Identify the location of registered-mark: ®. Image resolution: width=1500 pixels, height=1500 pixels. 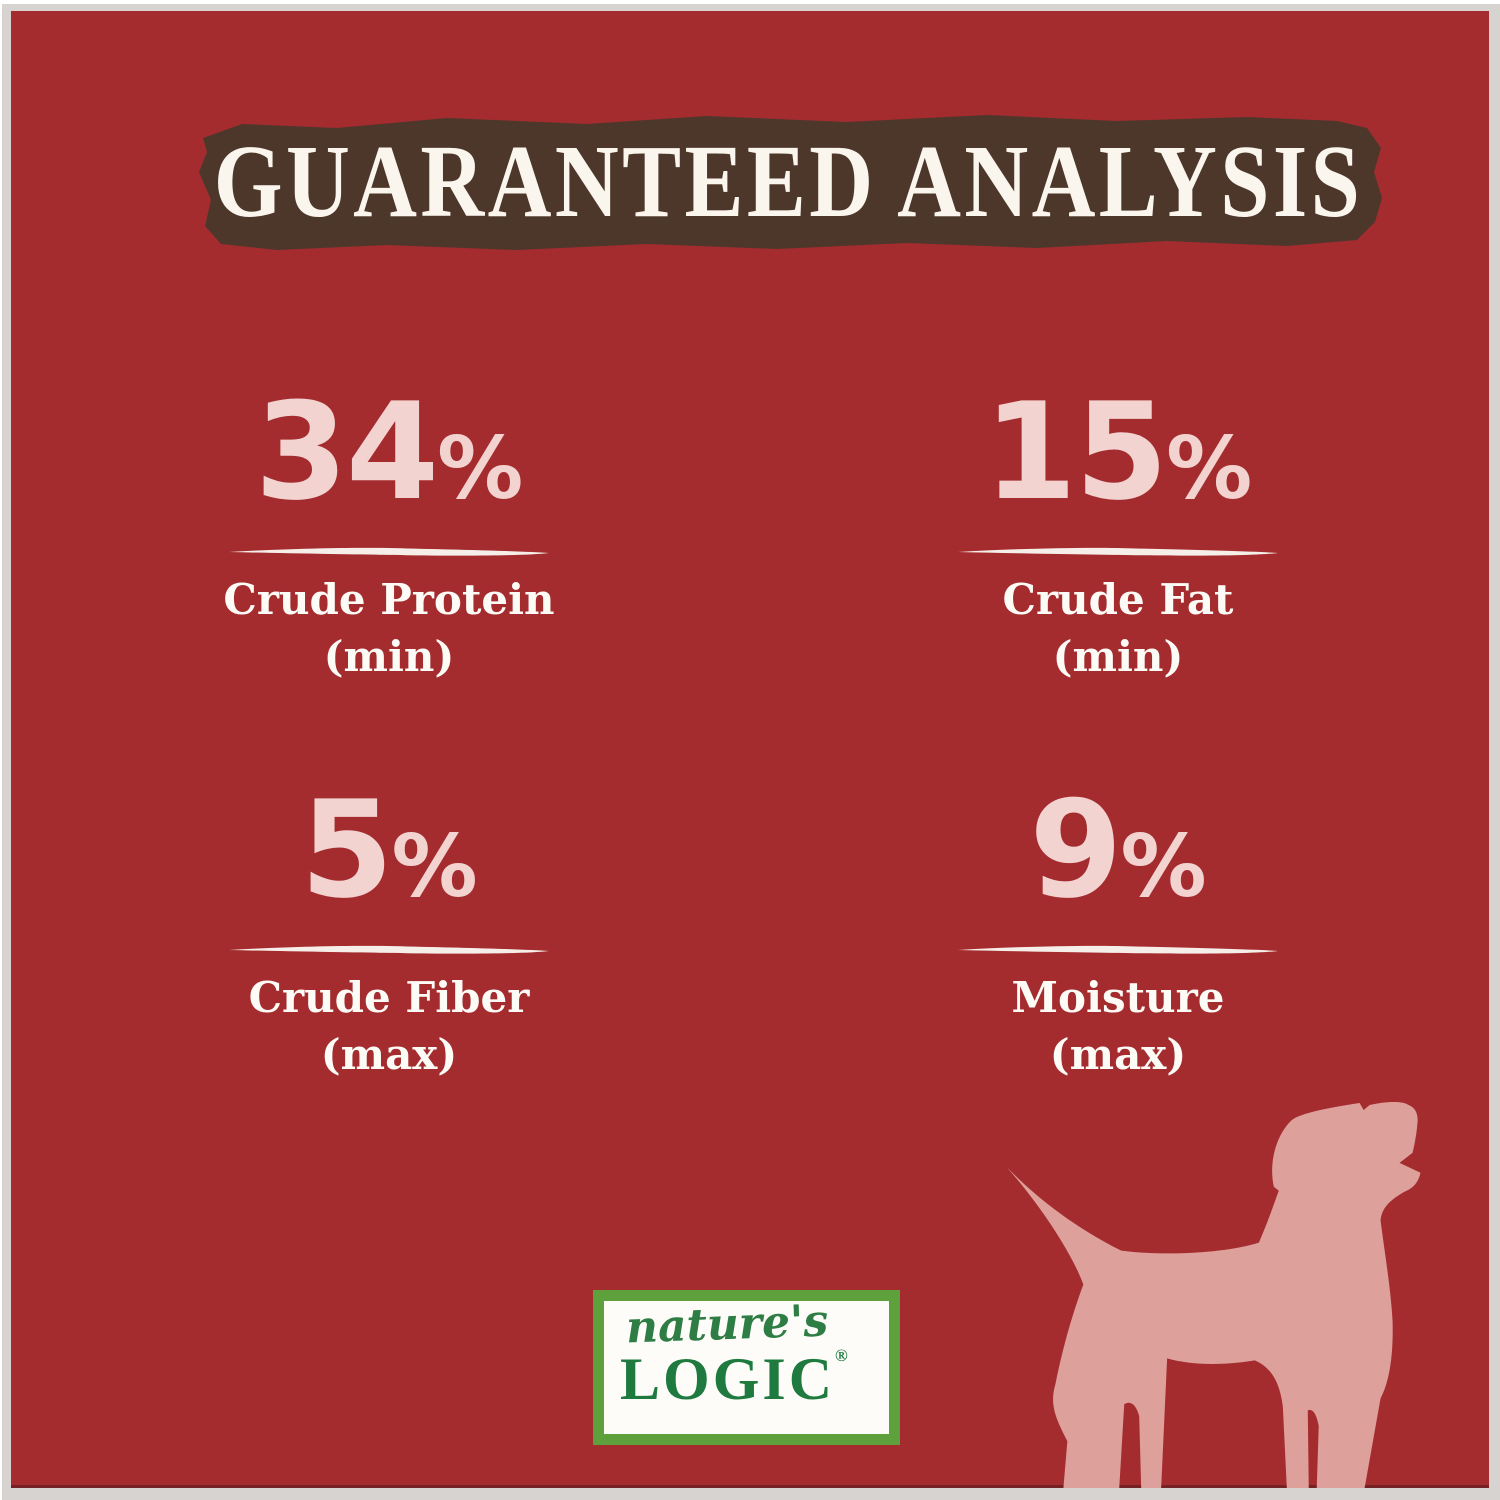
(841, 1355).